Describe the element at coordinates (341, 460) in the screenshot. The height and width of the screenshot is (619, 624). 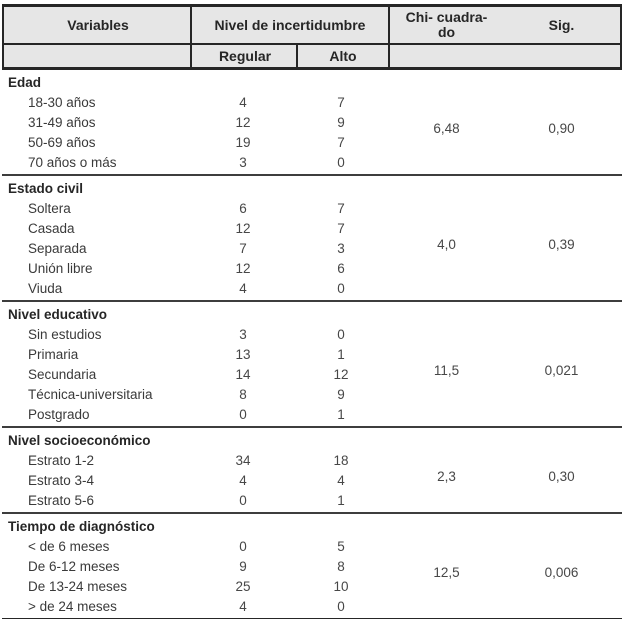
I see `alto-value: 18` at that location.